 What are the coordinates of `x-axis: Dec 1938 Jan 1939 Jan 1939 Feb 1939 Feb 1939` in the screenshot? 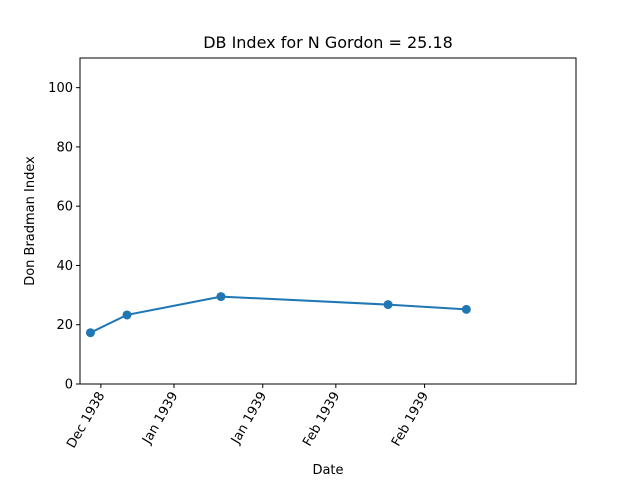 It's located at (248, 417).